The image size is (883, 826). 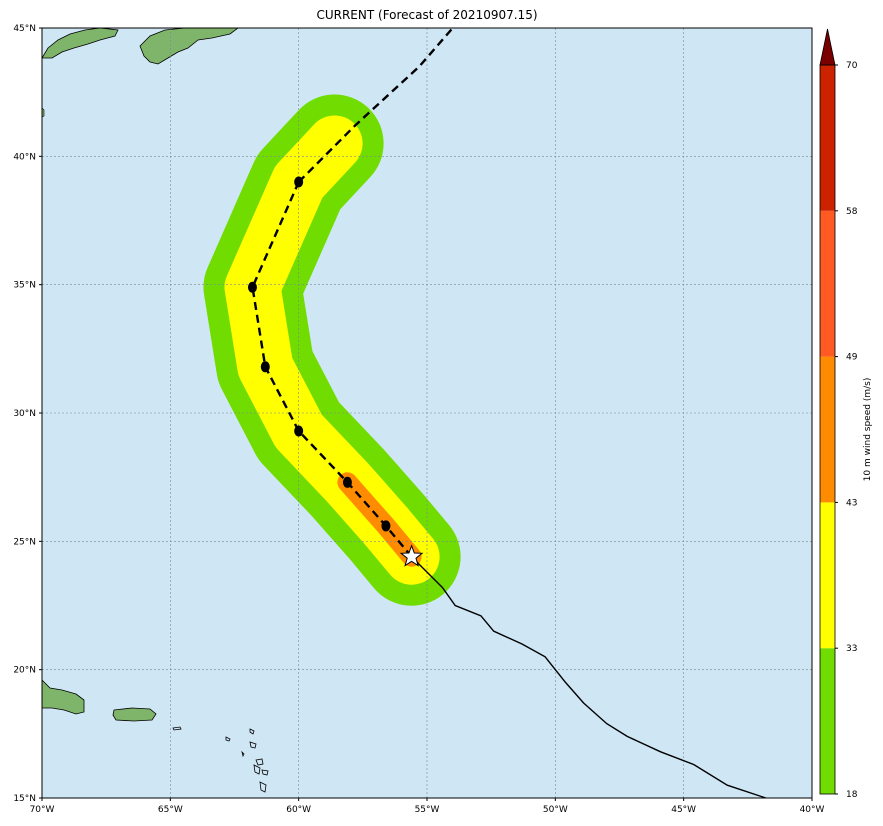 What do you see at coordinates (827, 47) in the screenshot?
I see `colorbar-extend-arrow` at bounding box center [827, 47].